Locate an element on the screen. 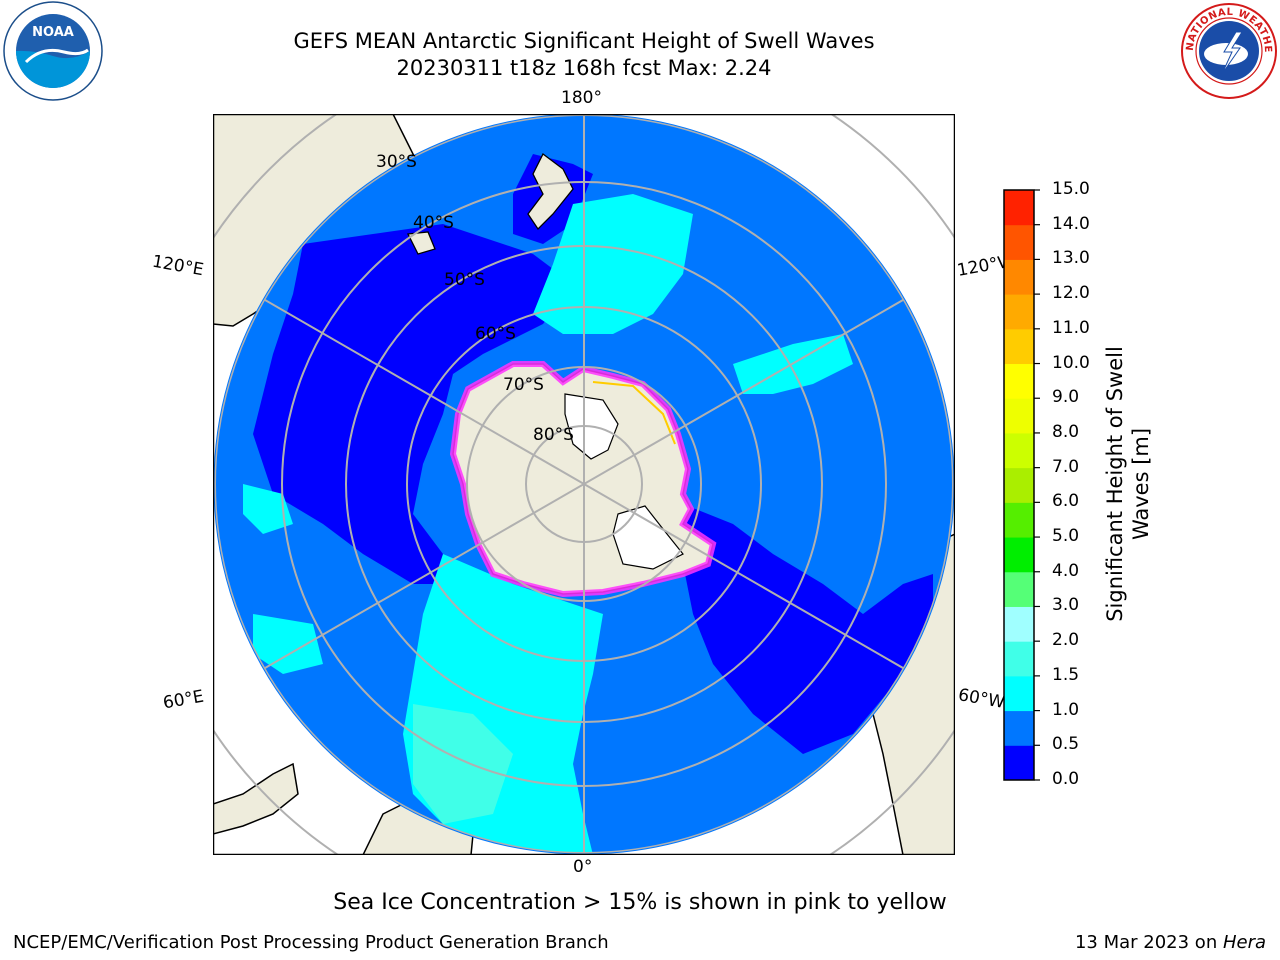  colorbar-tick-label: 1.0 is located at coordinates (1066, 709).